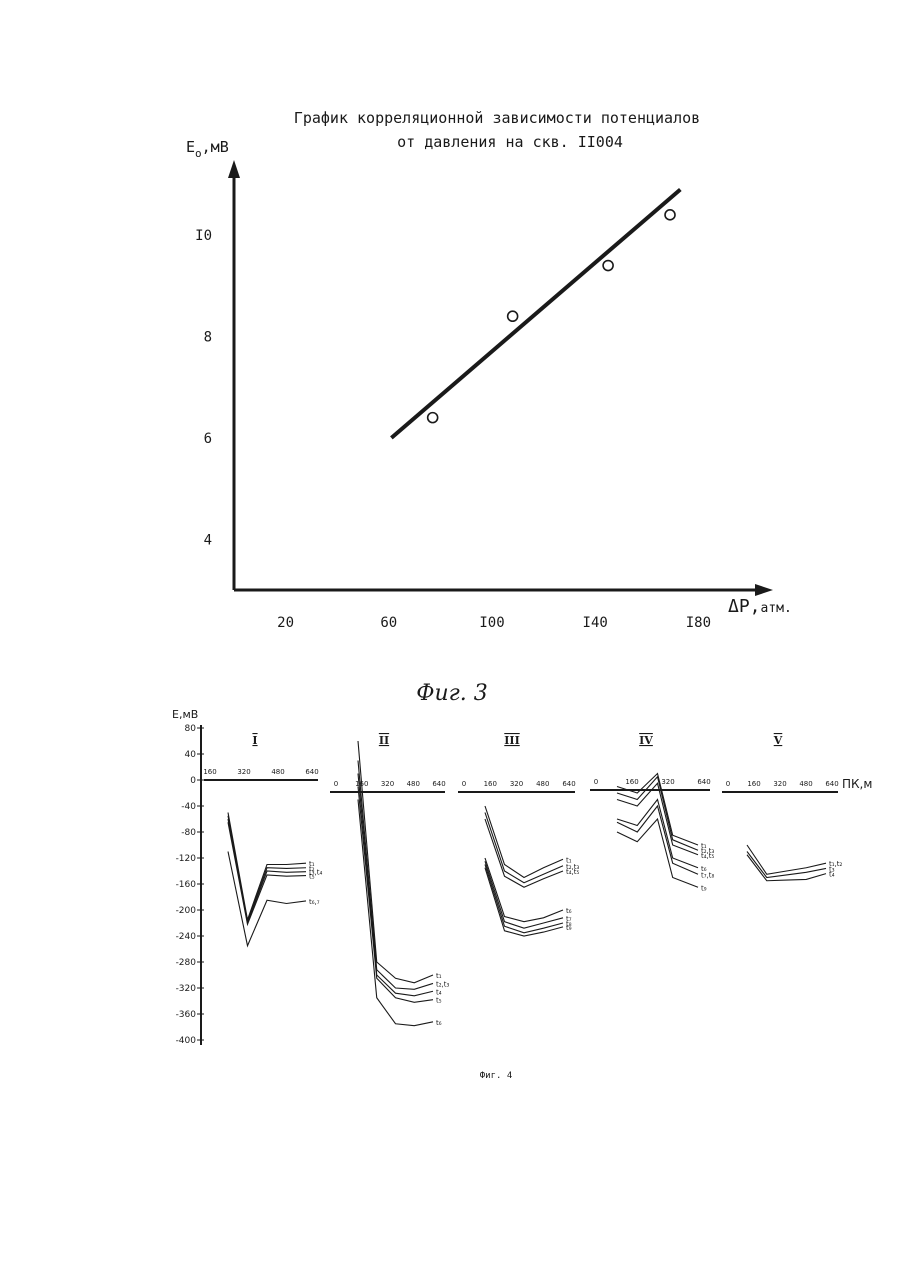  I want to click on fig4-panel-5: V0160320480640t₁,t₂t₃t₄, so click(782, 807).